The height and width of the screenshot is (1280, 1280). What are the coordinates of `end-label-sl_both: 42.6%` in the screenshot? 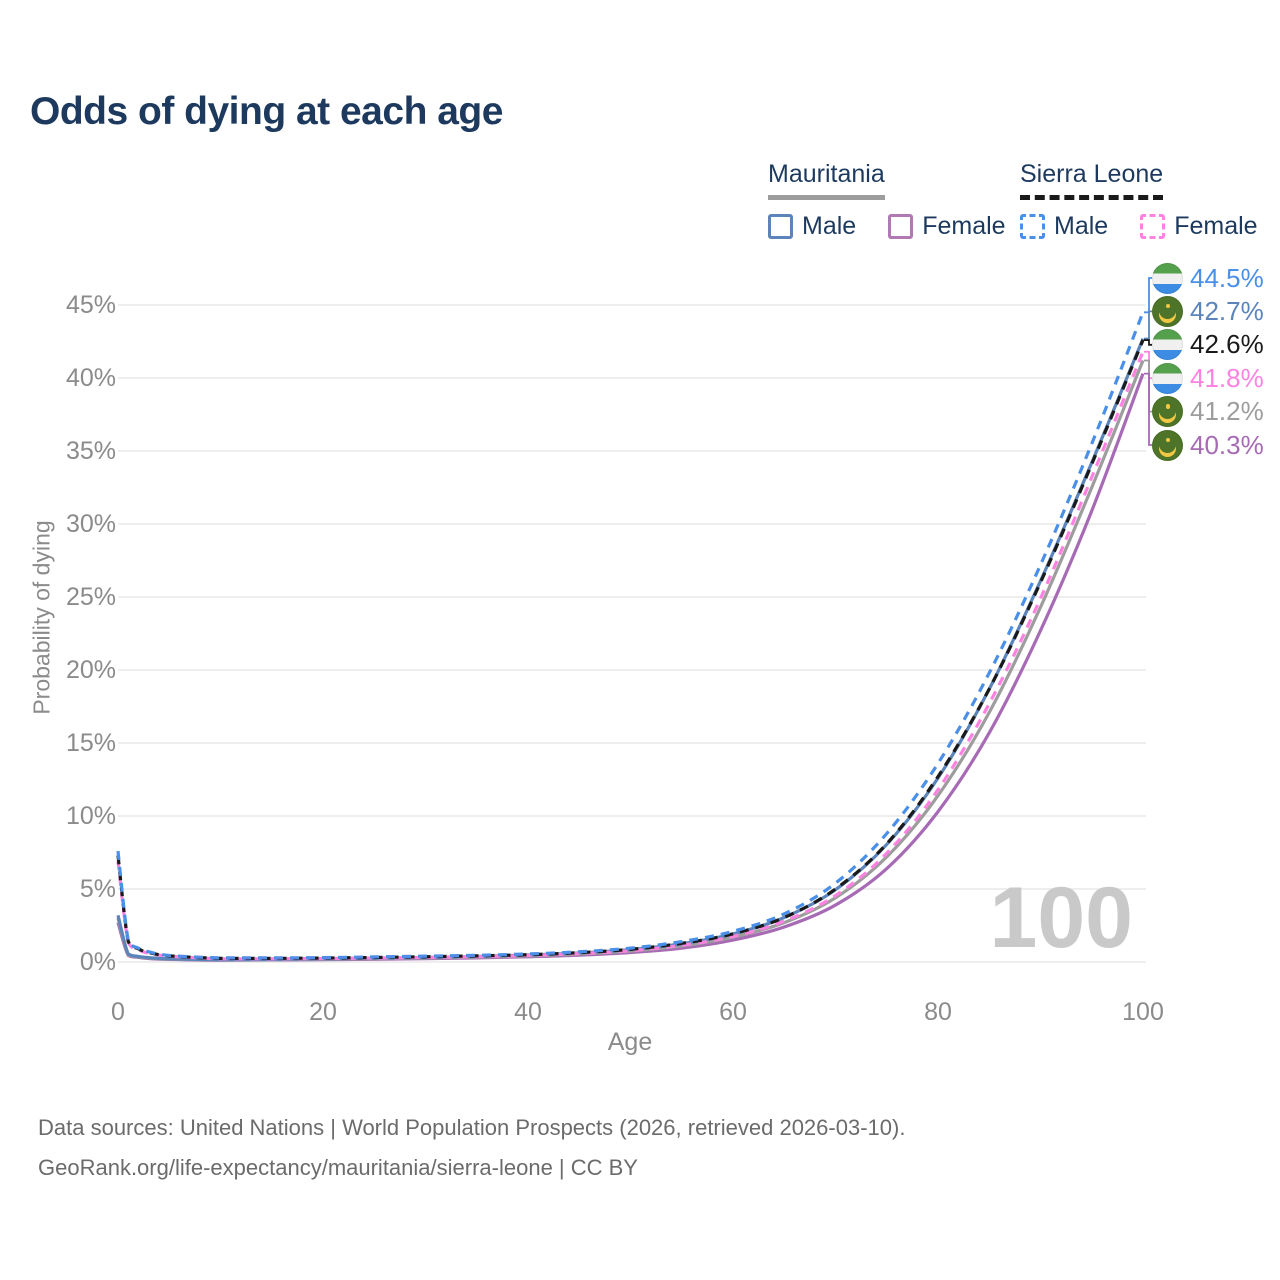 It's located at (1208, 345).